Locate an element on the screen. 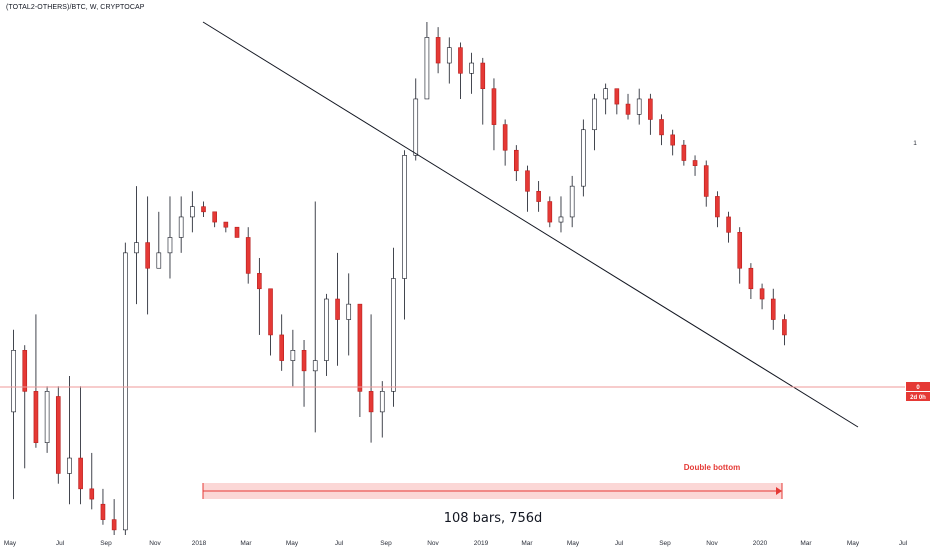 This screenshot has width=932, height=550. price-tag-countdown-text: 2d 0h is located at coordinates (918, 398).